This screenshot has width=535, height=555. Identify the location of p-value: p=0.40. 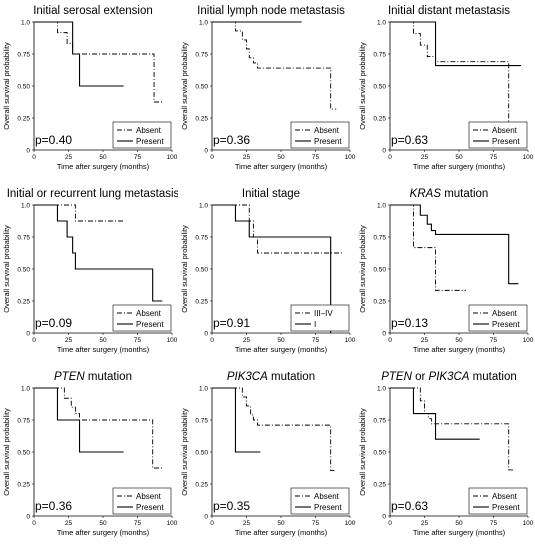
(53, 140).